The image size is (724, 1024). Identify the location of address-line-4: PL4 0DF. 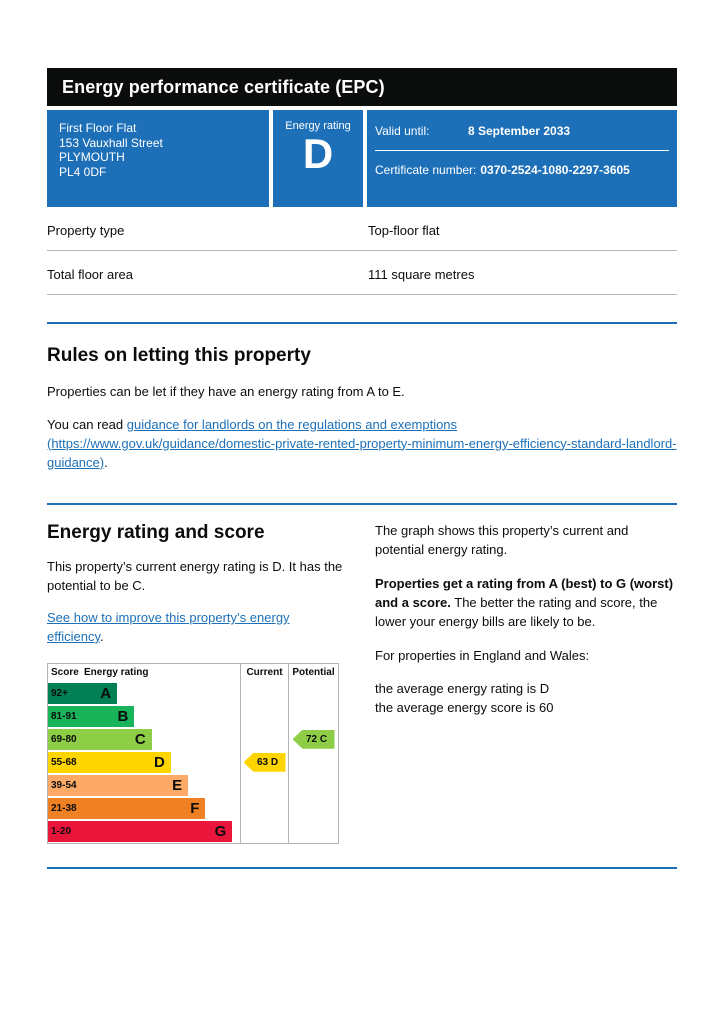
(83, 171).